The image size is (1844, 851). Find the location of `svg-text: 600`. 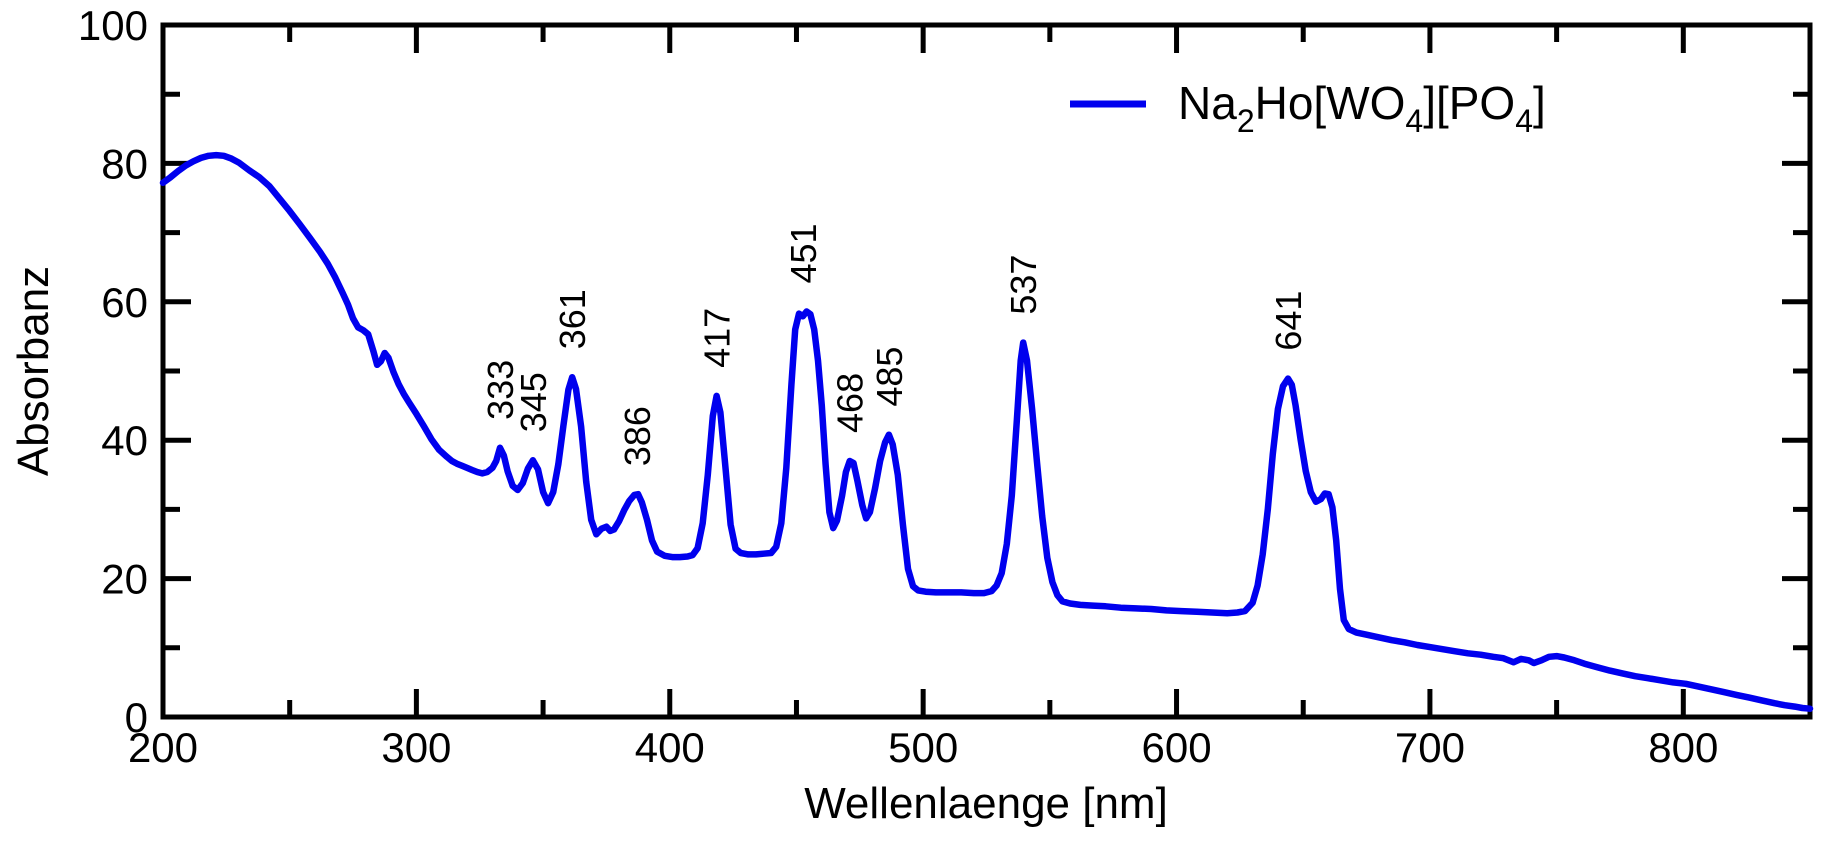

svg-text: 600 is located at coordinates (1176, 747).